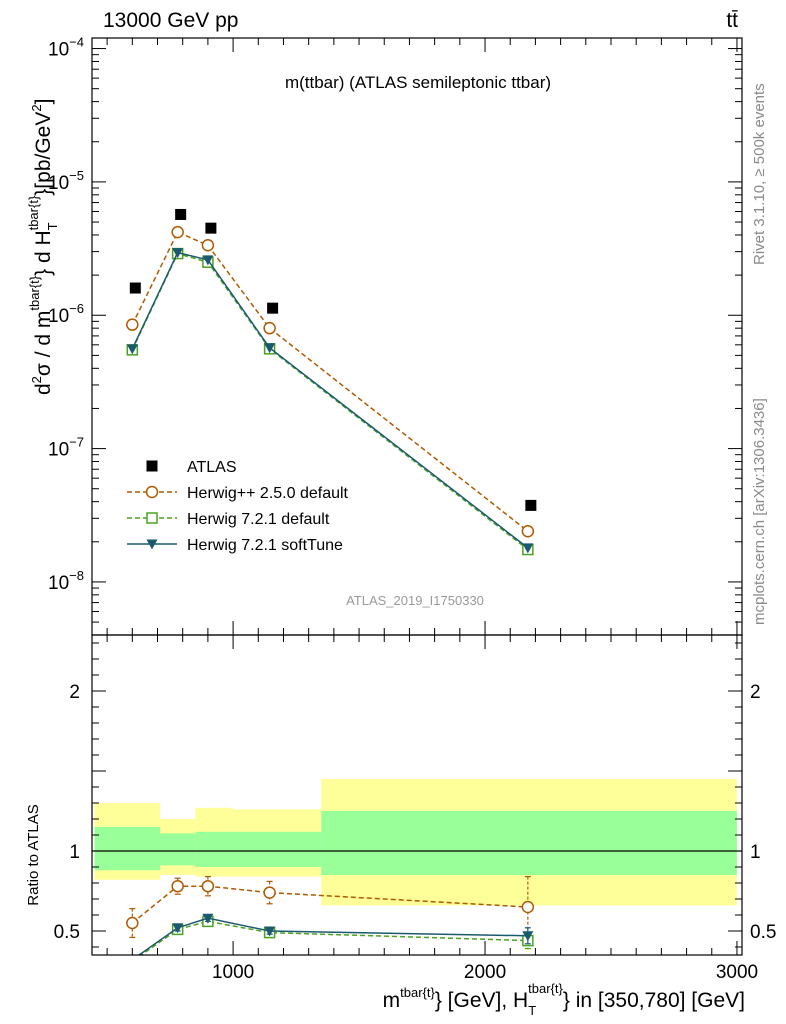 Image resolution: width=786 pixels, height=1024 pixels. I want to click on ratio-series, so click(330, 920).